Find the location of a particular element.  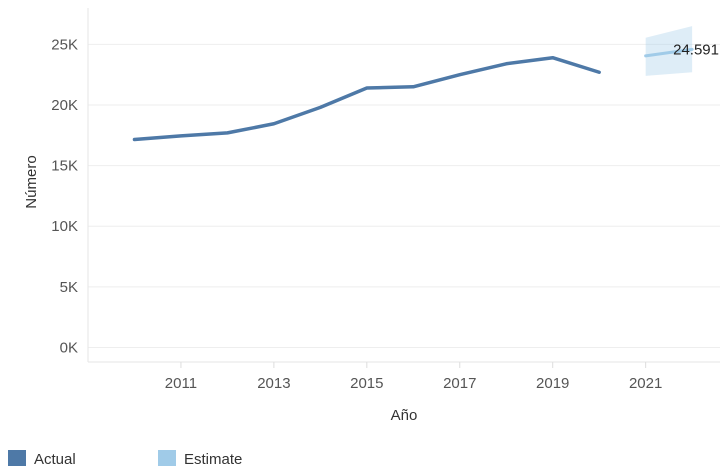

legend-label-actual: Actual is located at coordinates (55, 459).